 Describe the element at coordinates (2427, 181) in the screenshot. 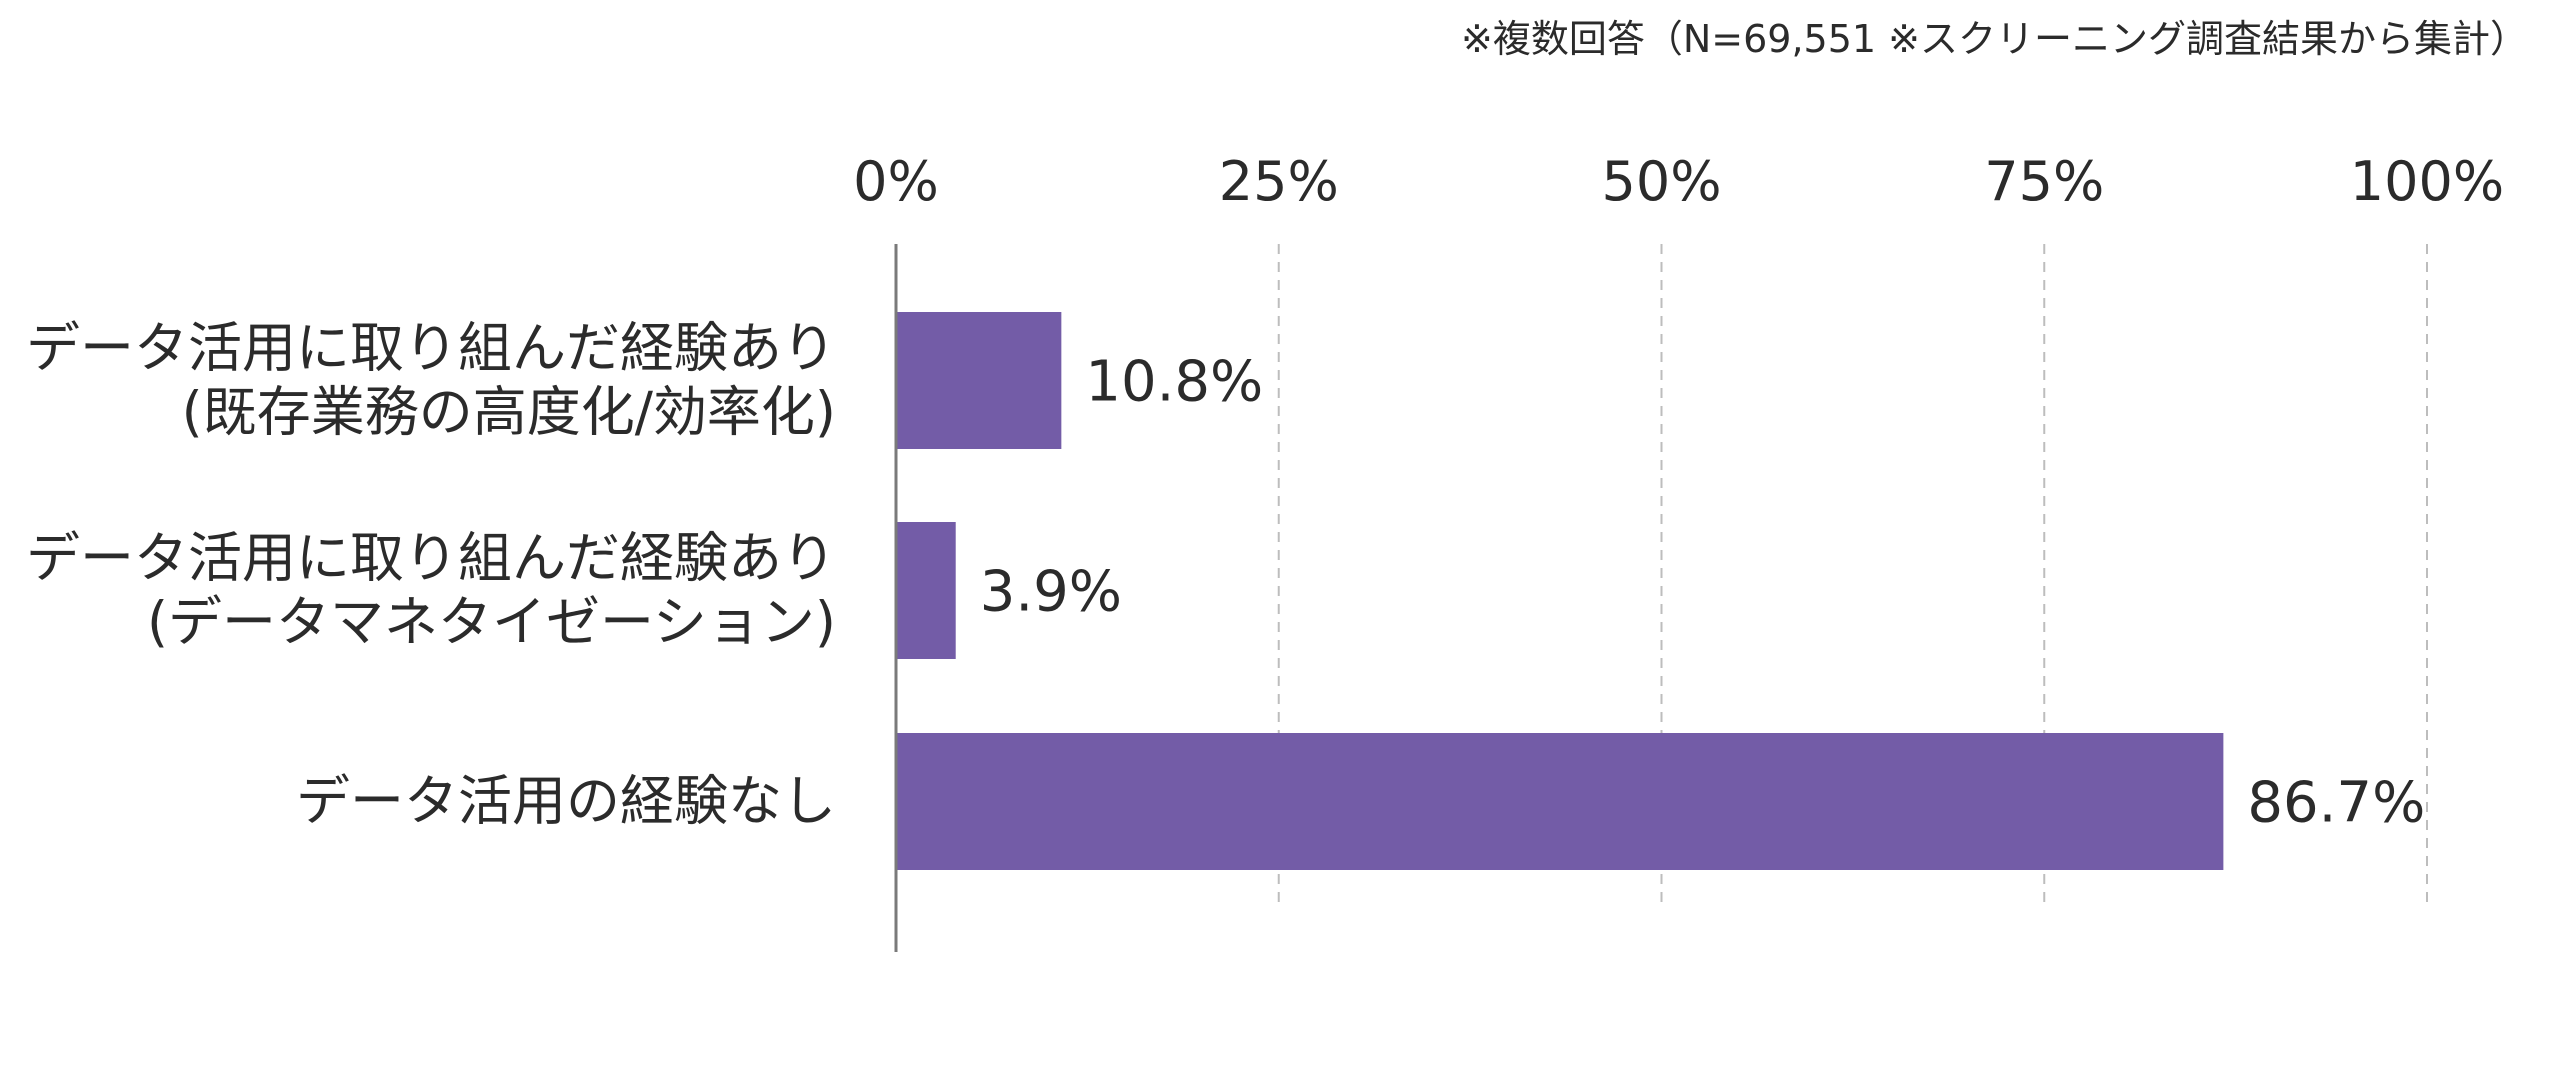

I see `x-tick-label: 100%` at that location.